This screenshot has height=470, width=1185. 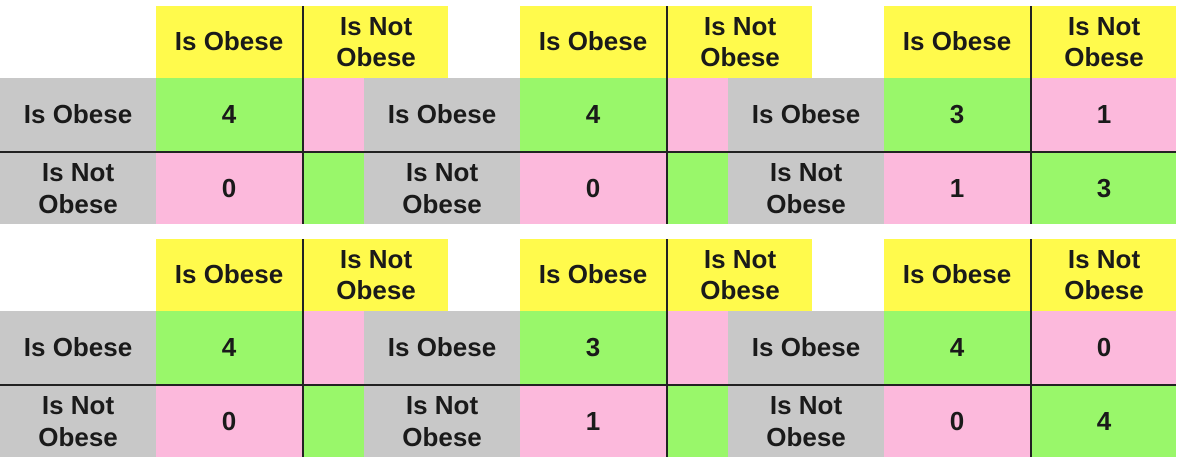 I want to click on cell-not-obese-not-obese: 3, so click(x=1103, y=187).